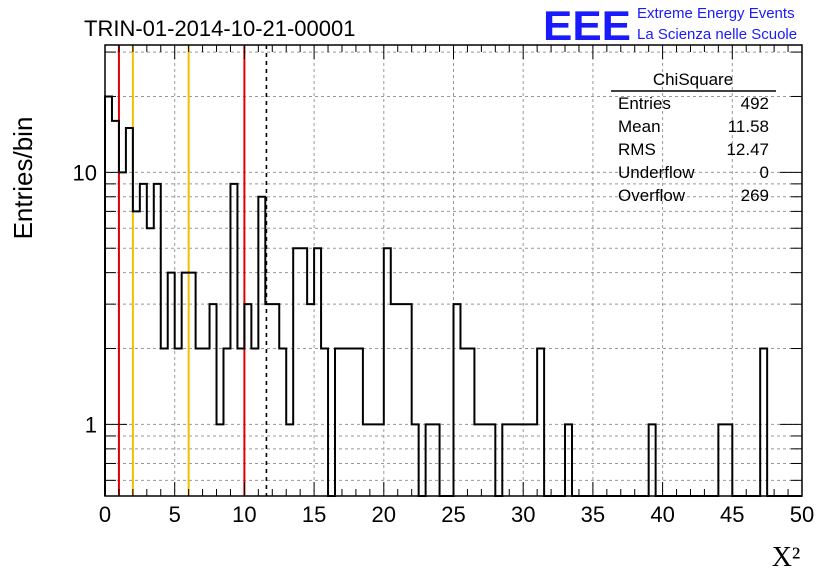 The width and height of the screenshot is (836, 572). What do you see at coordinates (693, 79) in the screenshot?
I see `stats-title: ChiSquare` at bounding box center [693, 79].